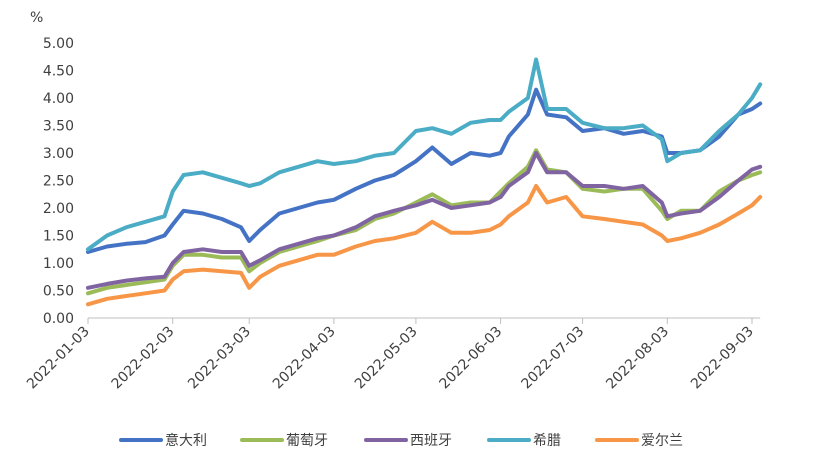 This screenshot has width=814, height=472. What do you see at coordinates (58, 72) in the screenshot?
I see `y-tick-label: 4.50` at bounding box center [58, 72].